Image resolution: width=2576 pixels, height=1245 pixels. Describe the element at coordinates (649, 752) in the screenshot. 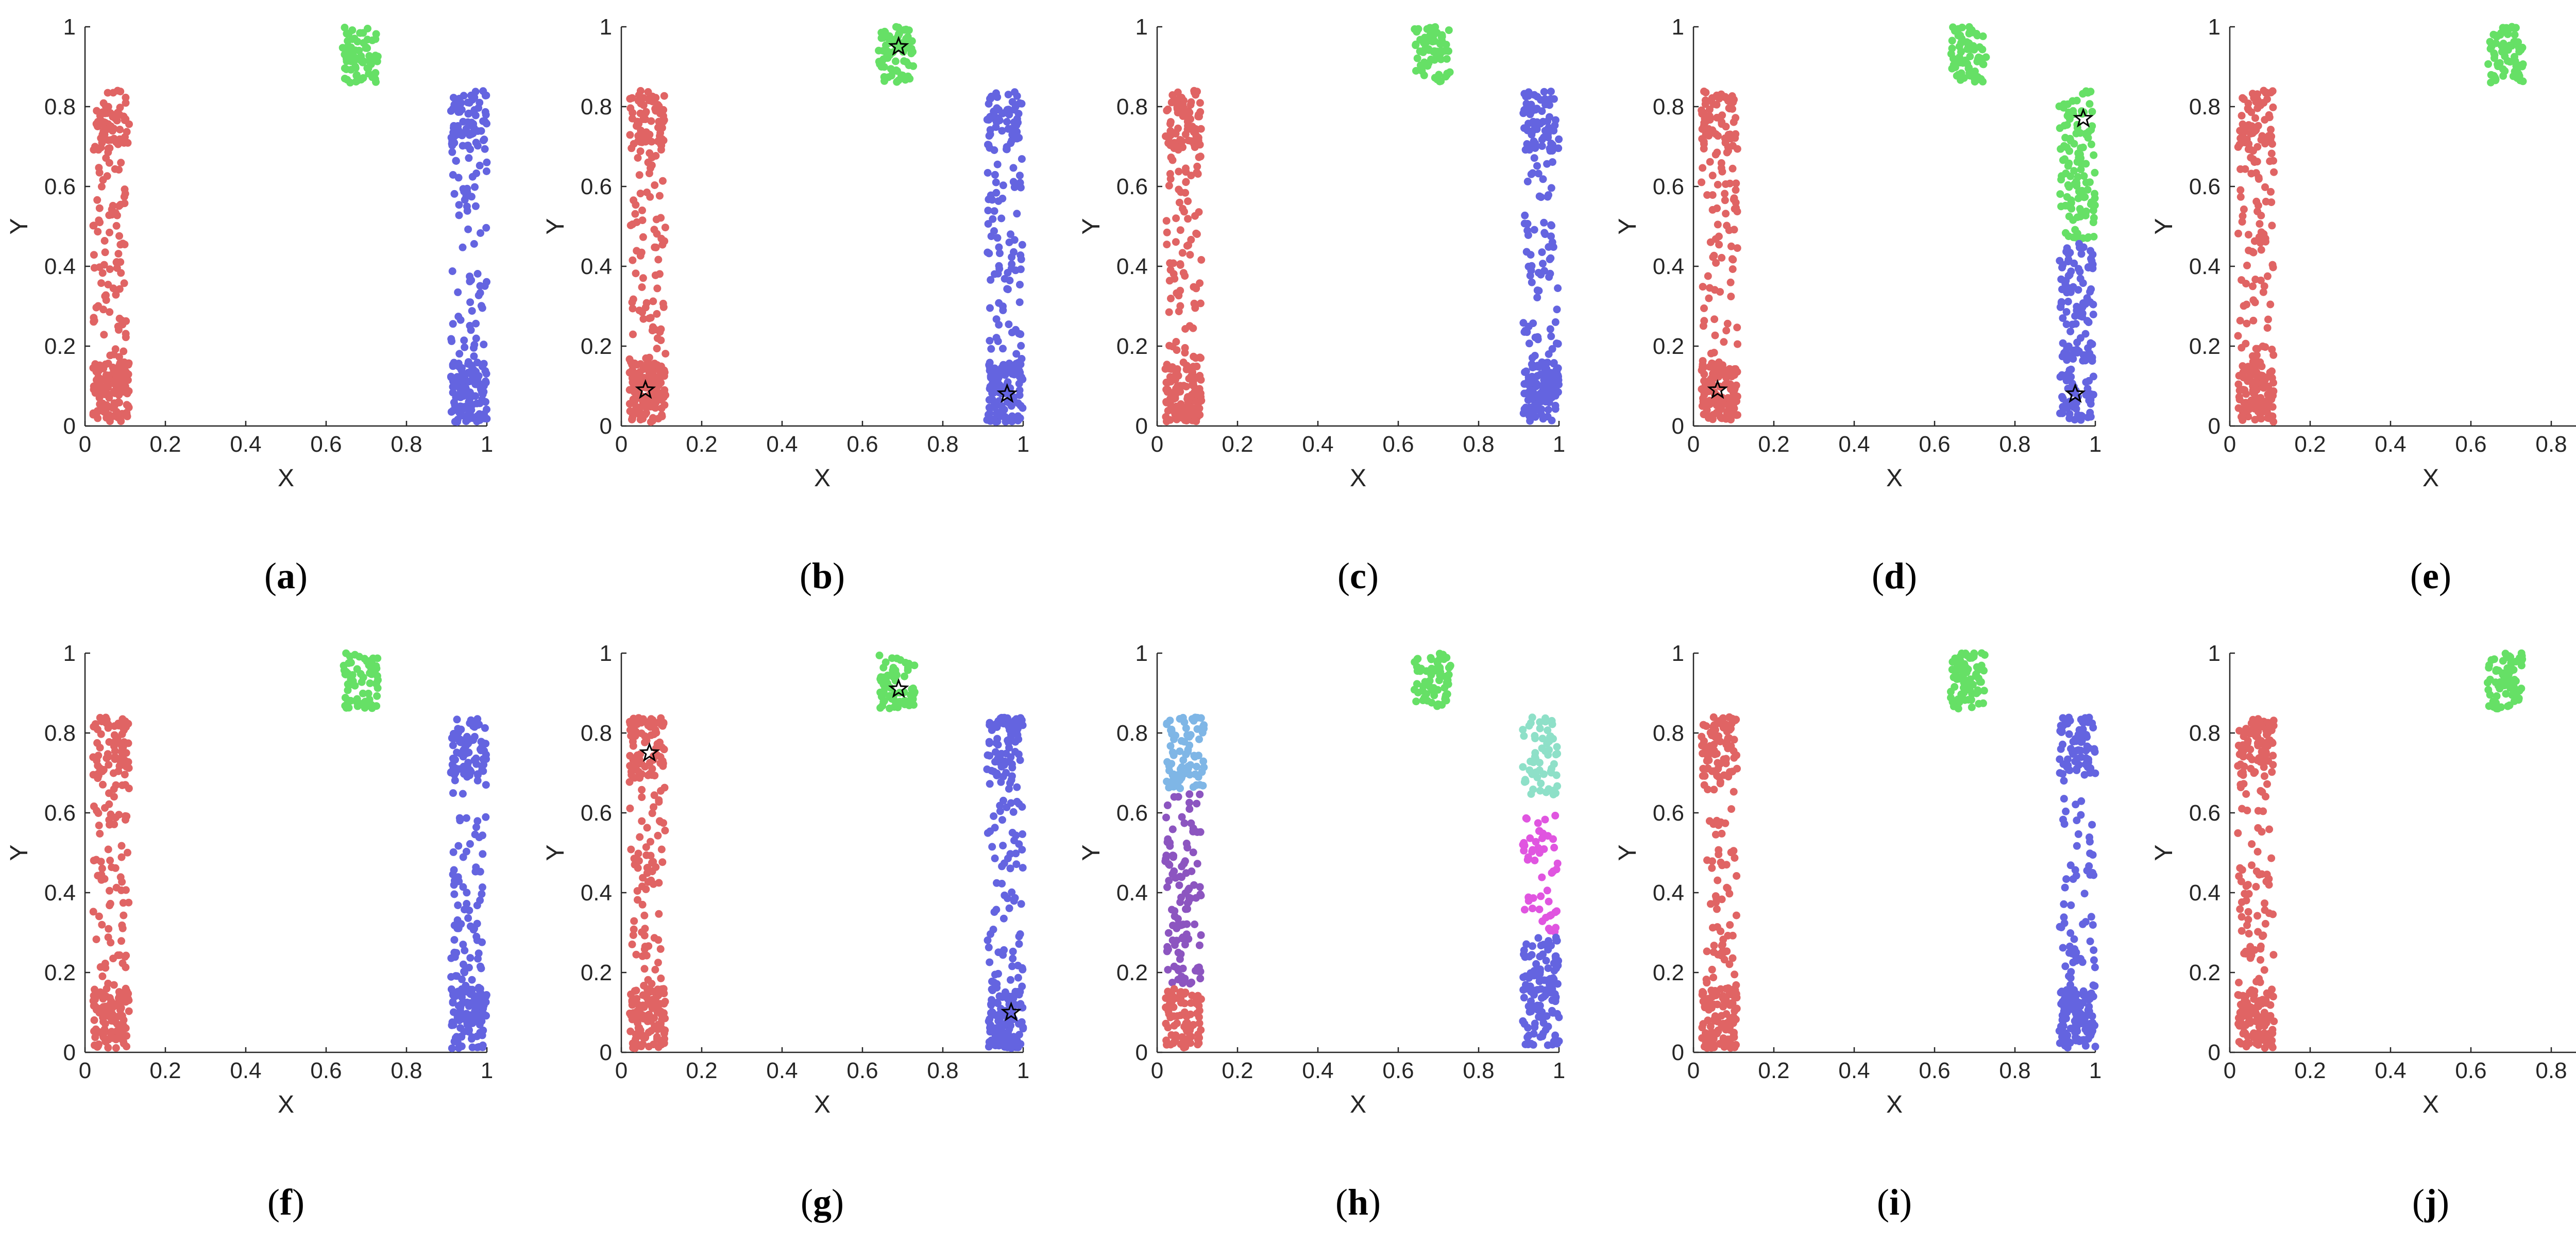

I see `cluster-center-star` at that location.